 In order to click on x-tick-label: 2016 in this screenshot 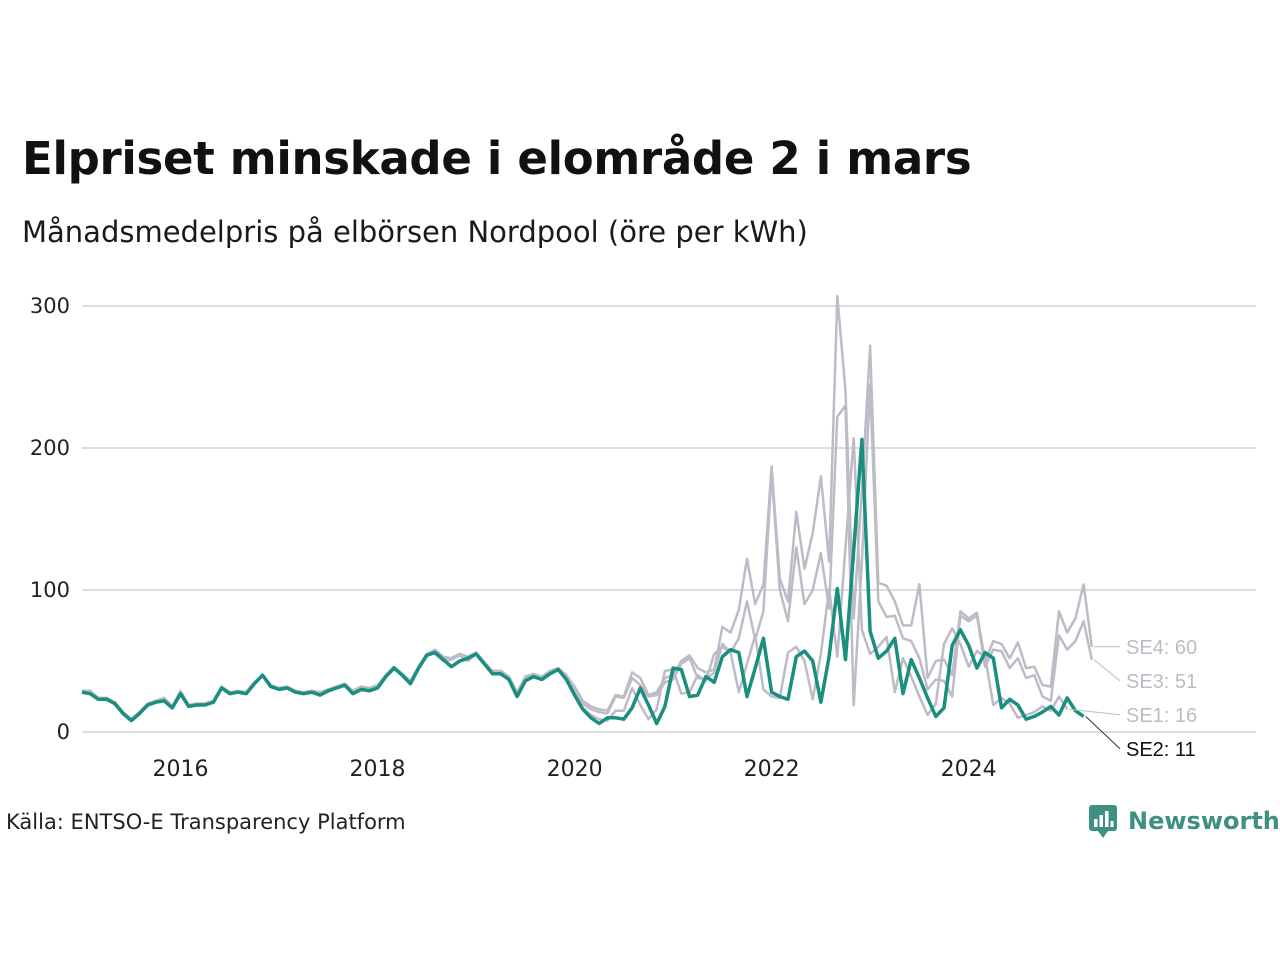, I will do `click(181, 769)`.